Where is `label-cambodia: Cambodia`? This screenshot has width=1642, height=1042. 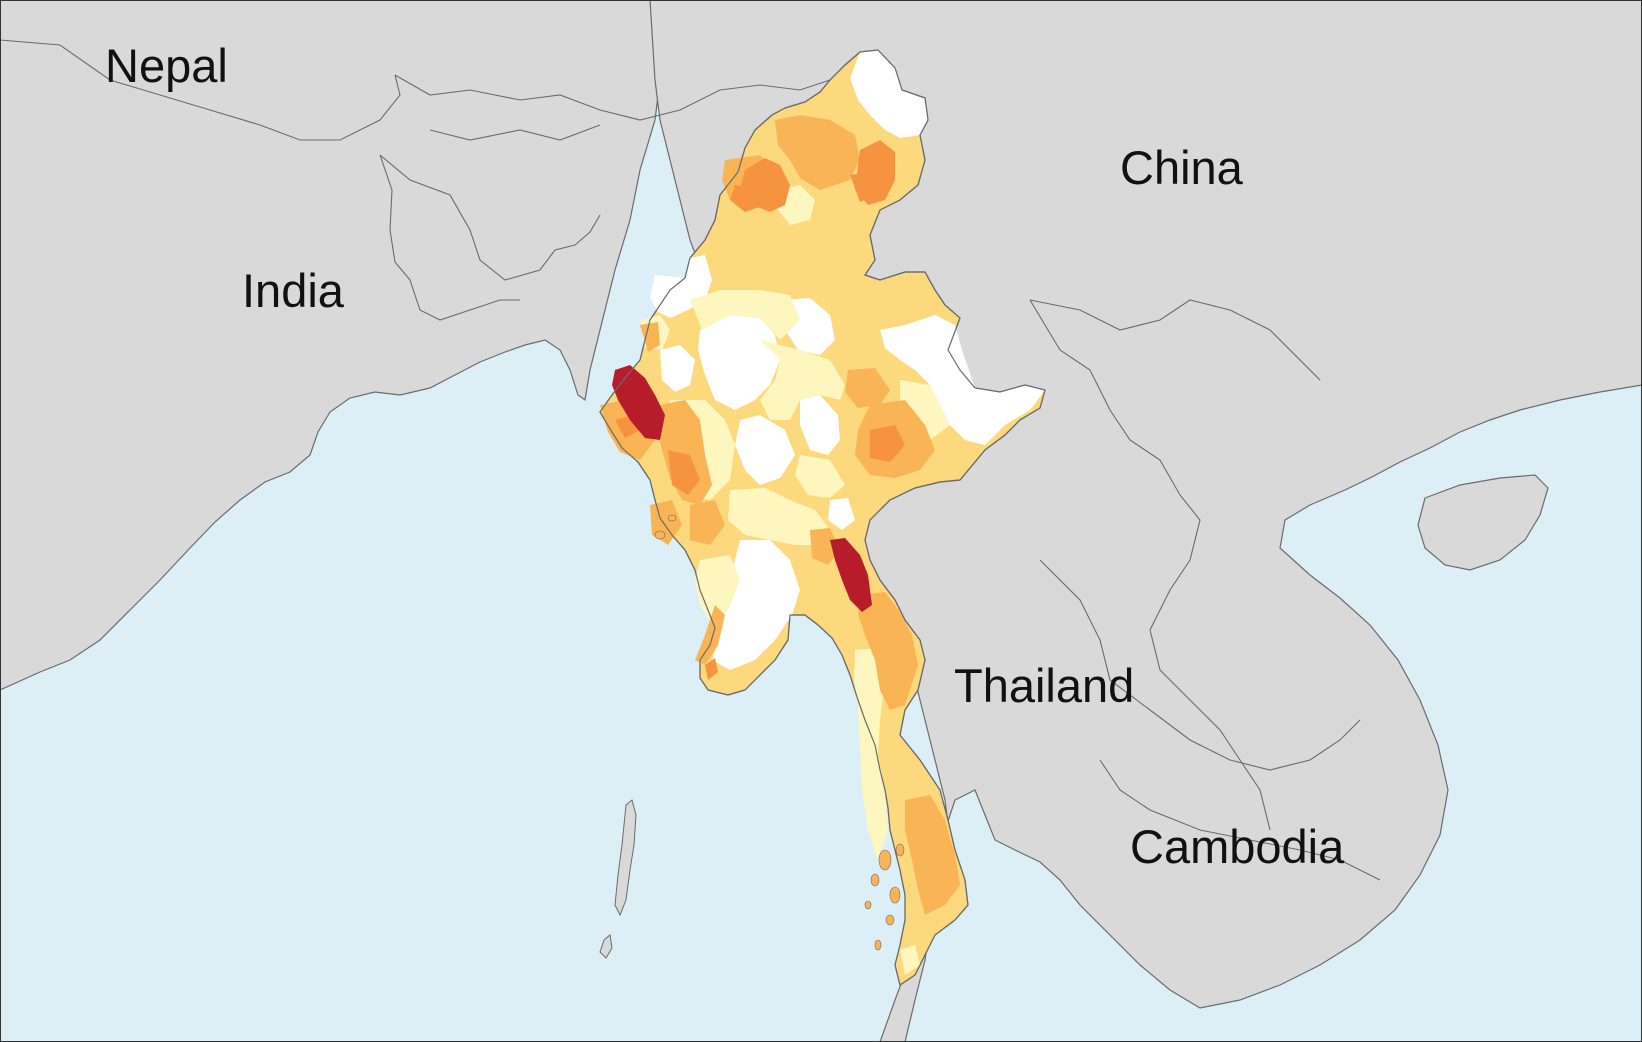
label-cambodia: Cambodia is located at coordinates (1237, 846).